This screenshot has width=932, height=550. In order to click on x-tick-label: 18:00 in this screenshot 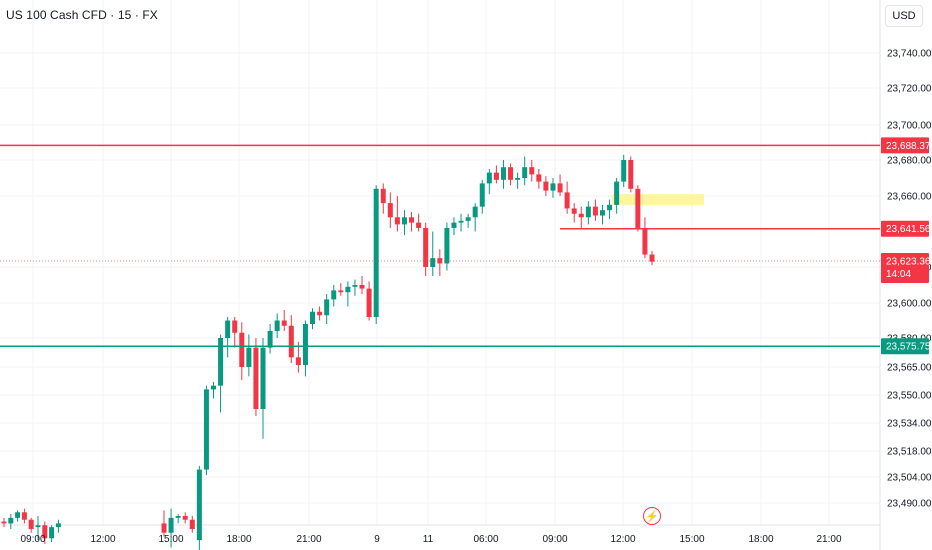, I will do `click(238, 539)`.